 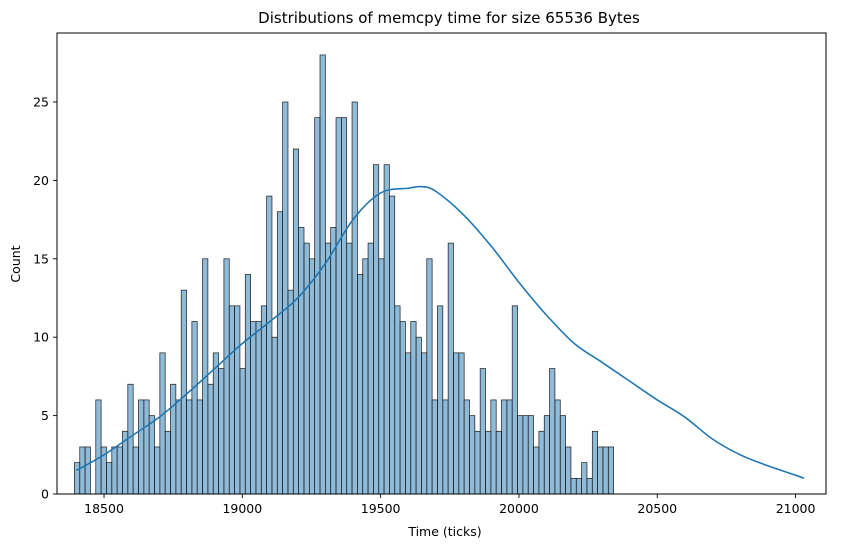 What do you see at coordinates (444, 531) in the screenshot?
I see `x-axis-label: Time (ticks)` at bounding box center [444, 531].